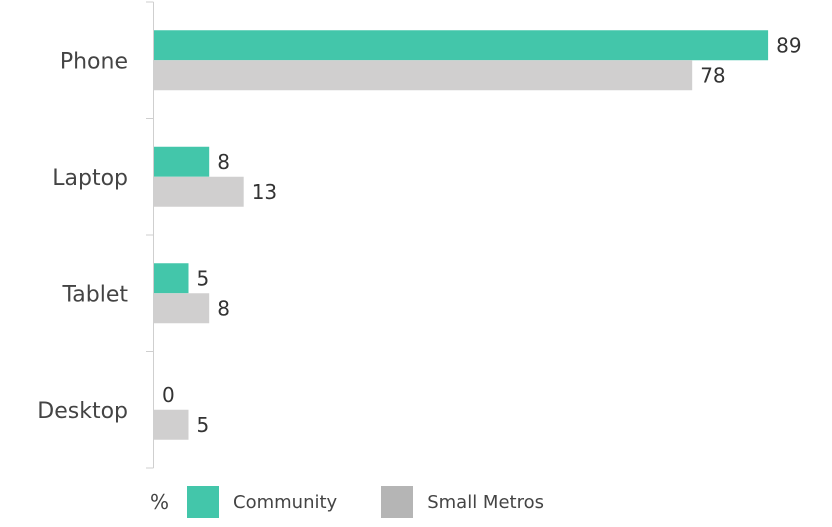  I want to click on legend: % Community Small Metros, so click(369, 502).